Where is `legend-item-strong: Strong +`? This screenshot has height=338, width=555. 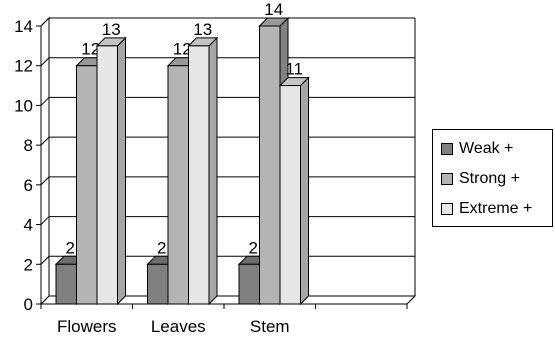 legend-item-strong: Strong + is located at coordinates (480, 179).